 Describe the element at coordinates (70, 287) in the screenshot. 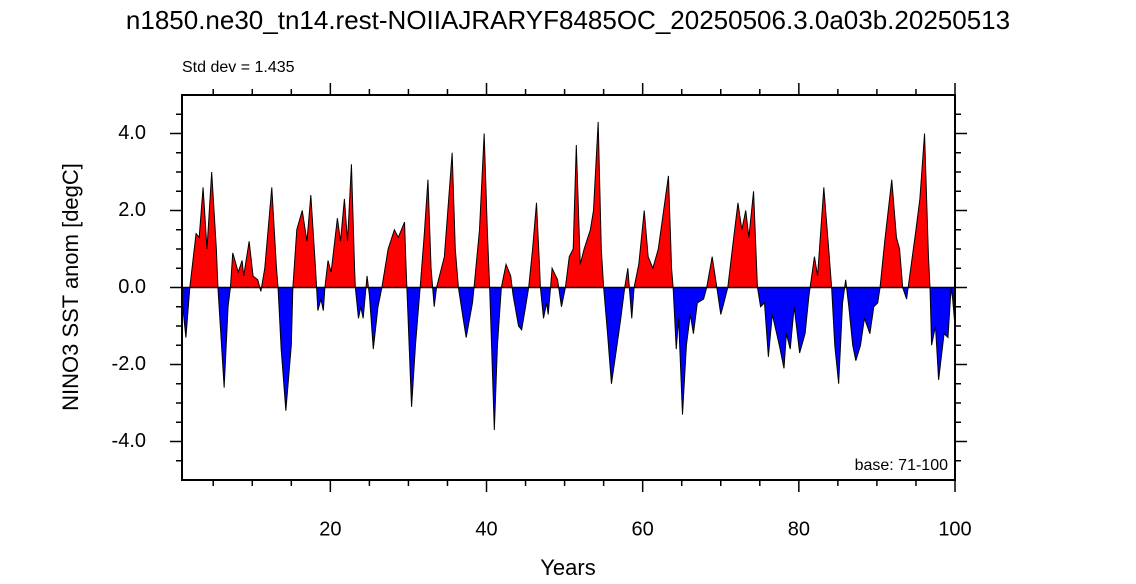

I see `y-axis-label: NINO3 SST anom [degC]` at that location.